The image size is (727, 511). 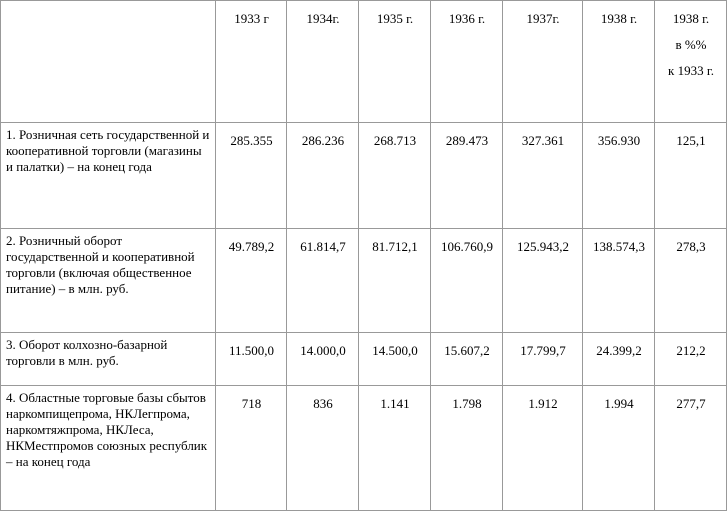 I want to click on corner-cell, so click(x=108, y=61).